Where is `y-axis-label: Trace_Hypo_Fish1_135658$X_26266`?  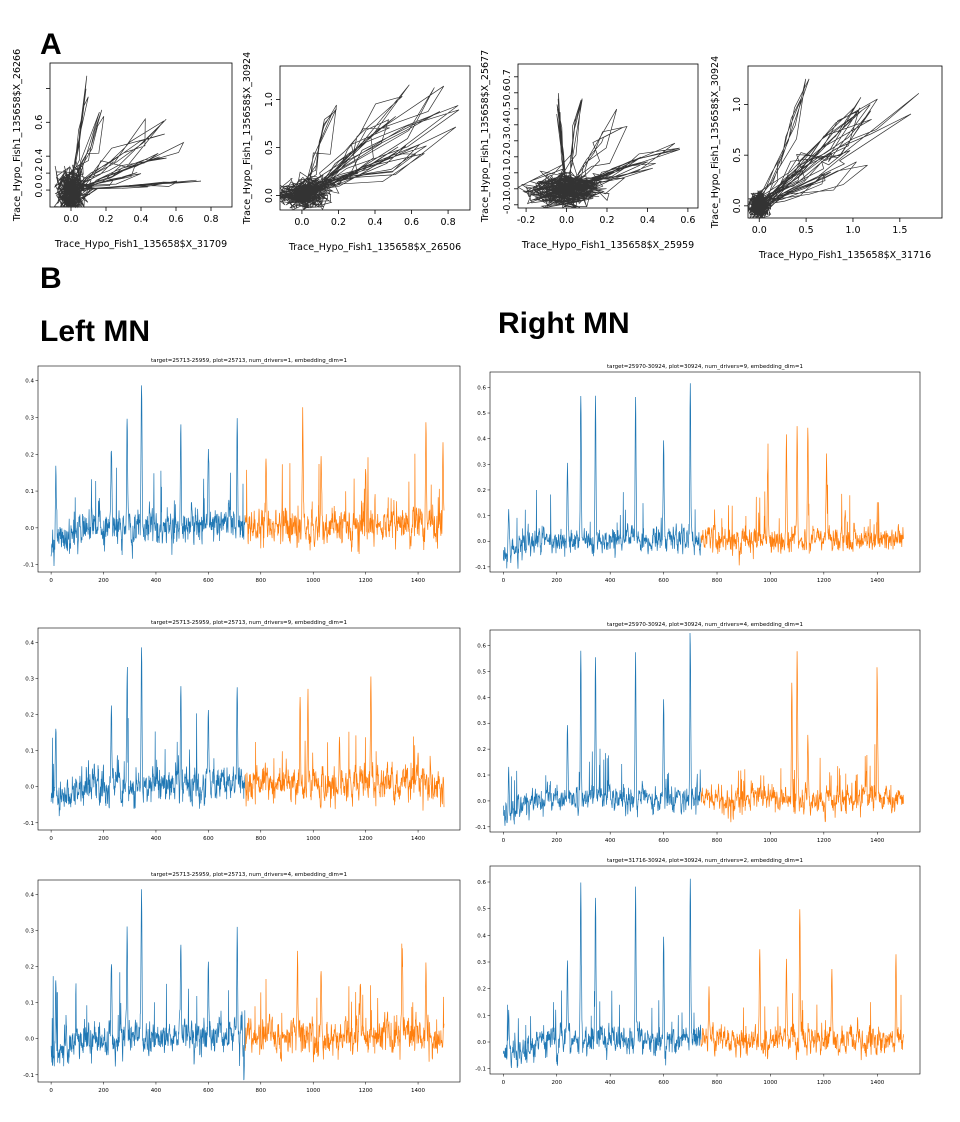
y-axis-label: Trace_Hypo_Fish1_135658$X_26266 is located at coordinates (17, 135).